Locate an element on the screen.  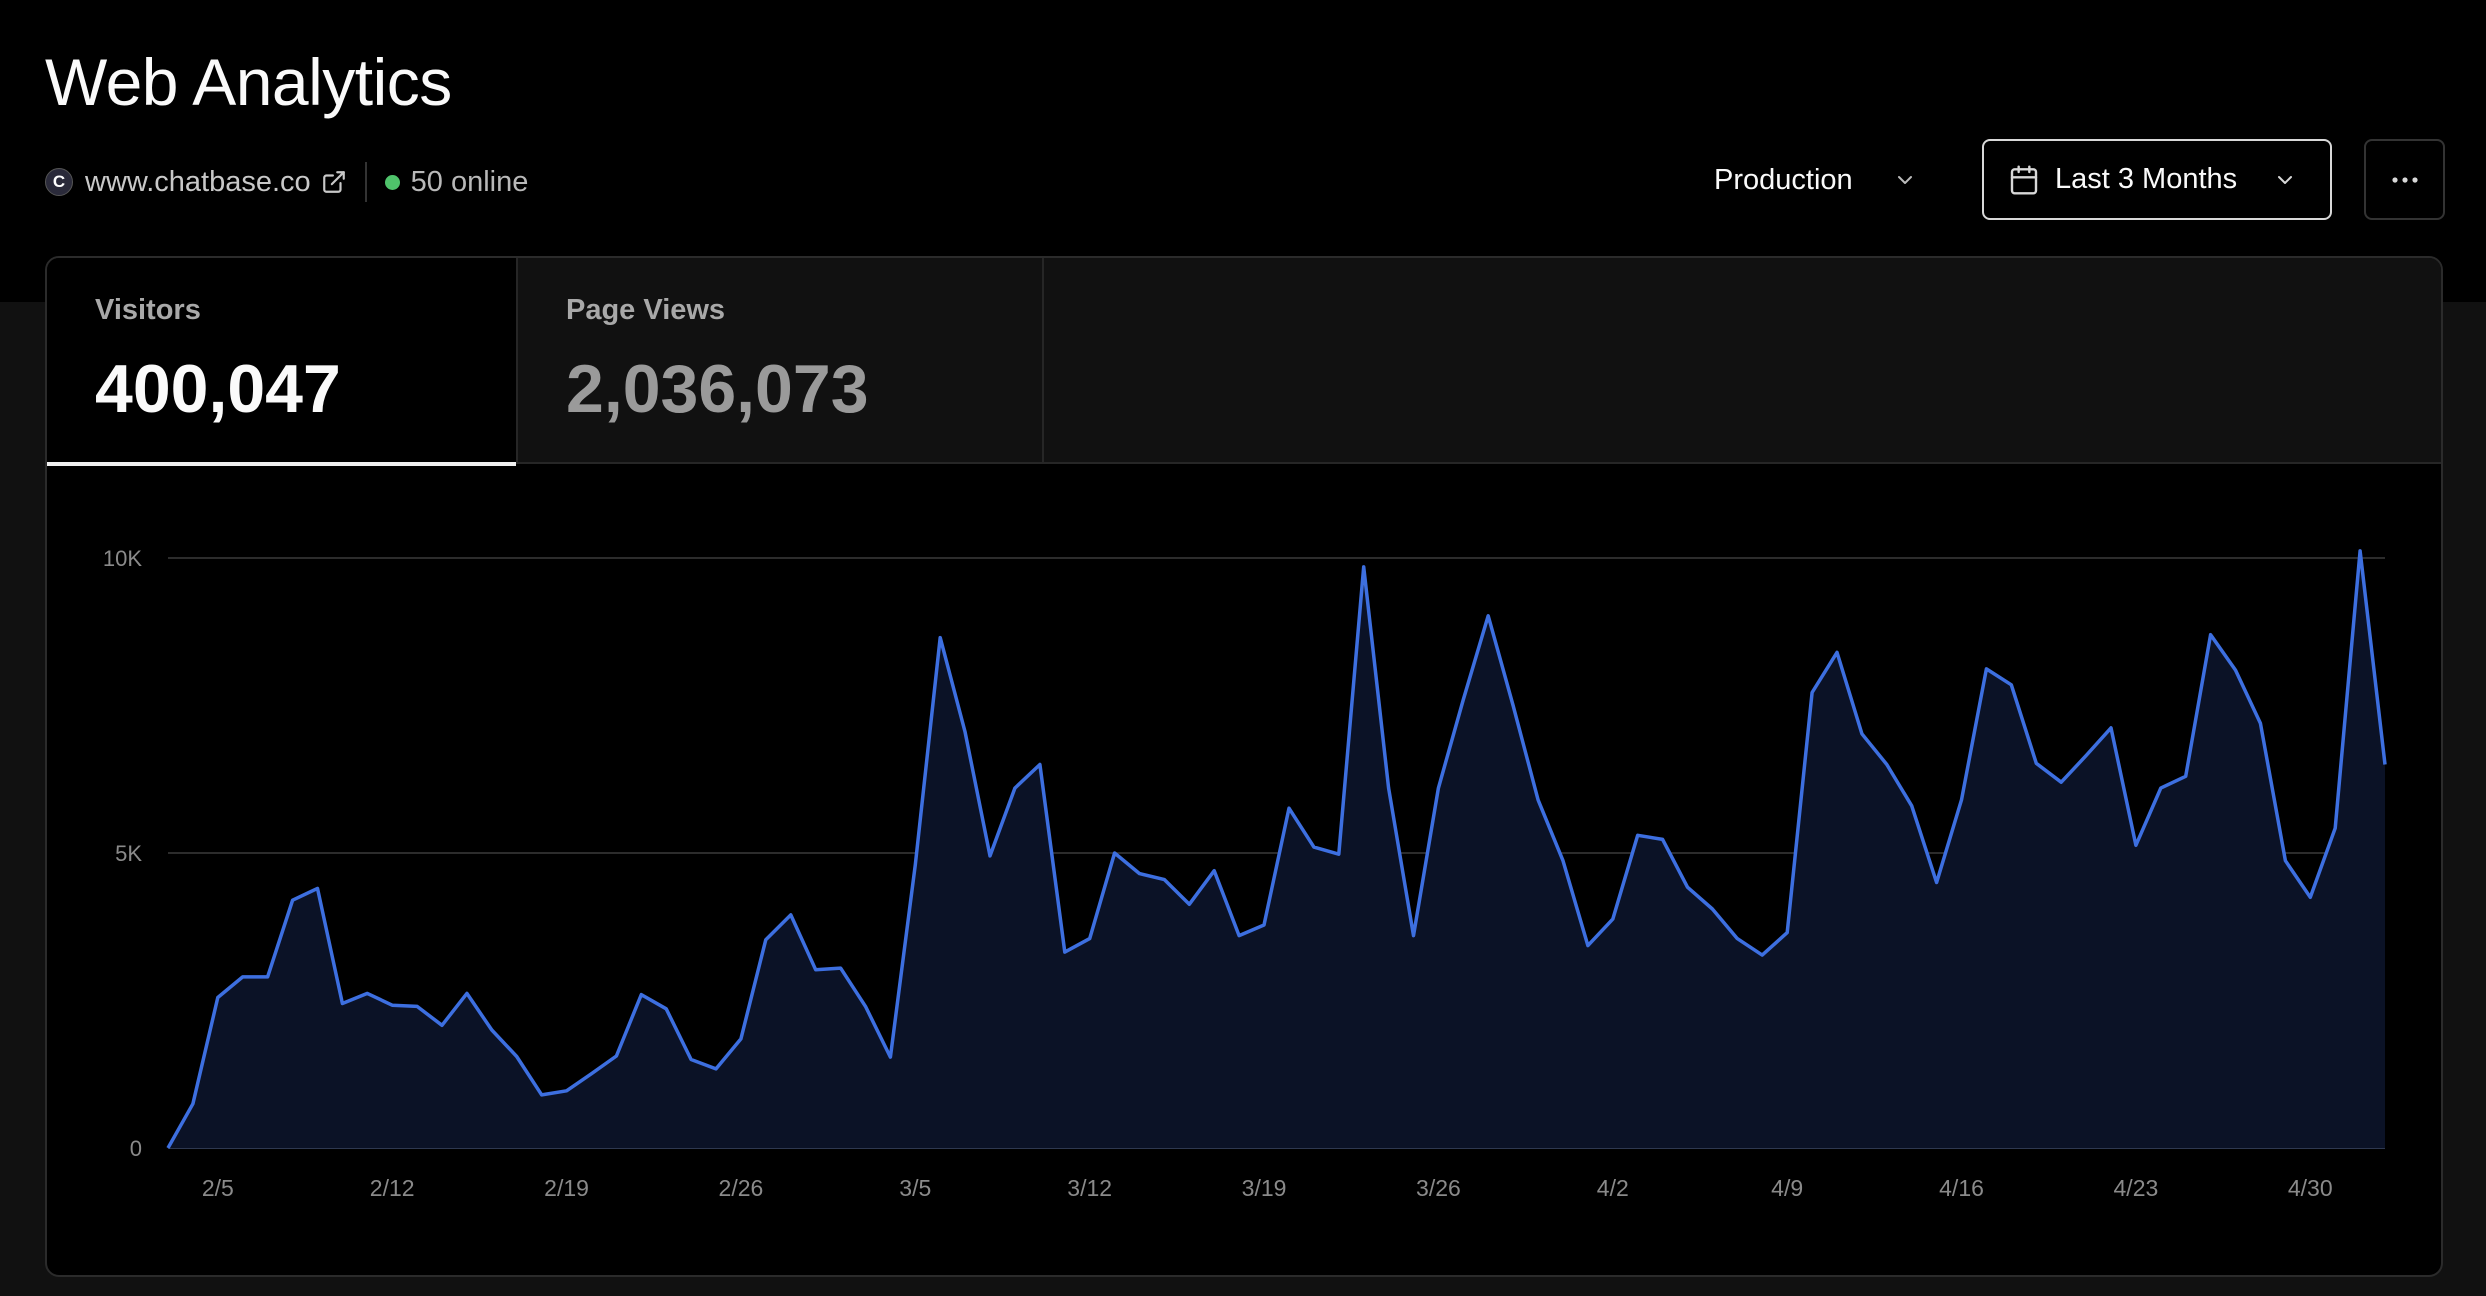
tab-page-views: Page Views 2,036,073 is located at coordinates (780, 361).